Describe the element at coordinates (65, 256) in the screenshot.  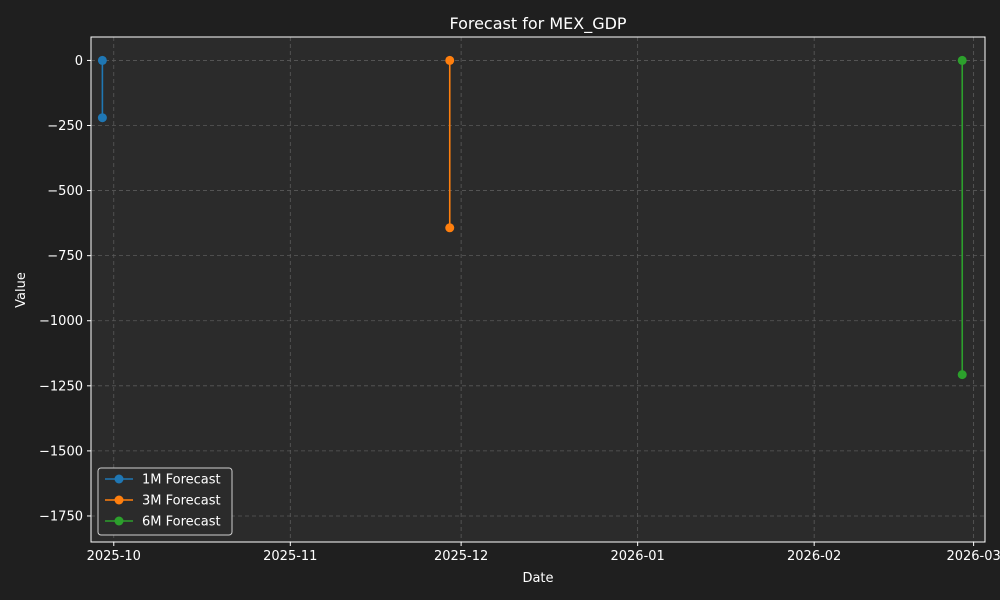
I see `y-tick-label: −750` at that location.